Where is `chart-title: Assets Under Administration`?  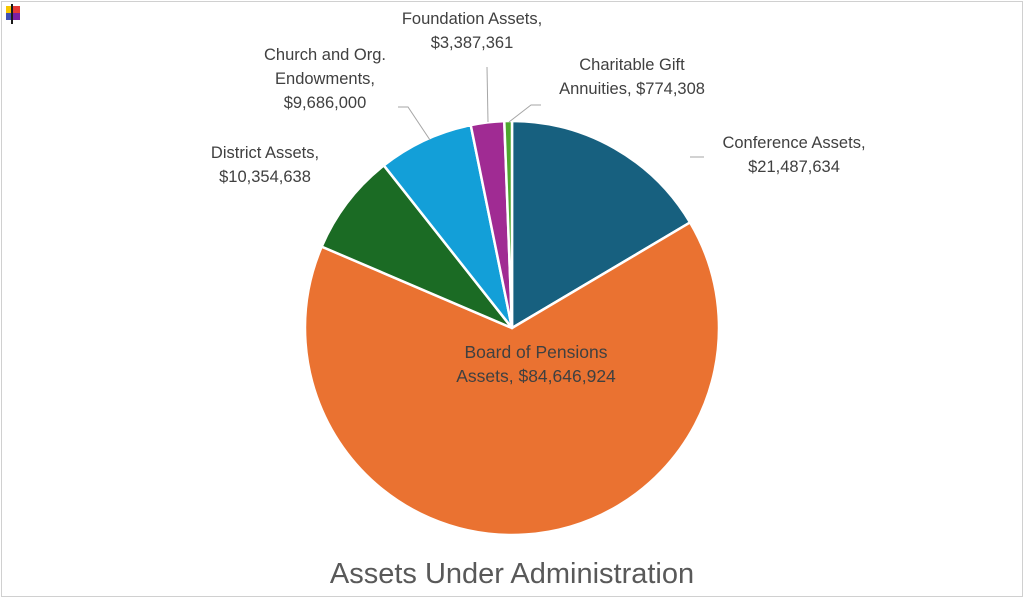
chart-title: Assets Under Administration is located at coordinates (512, 574).